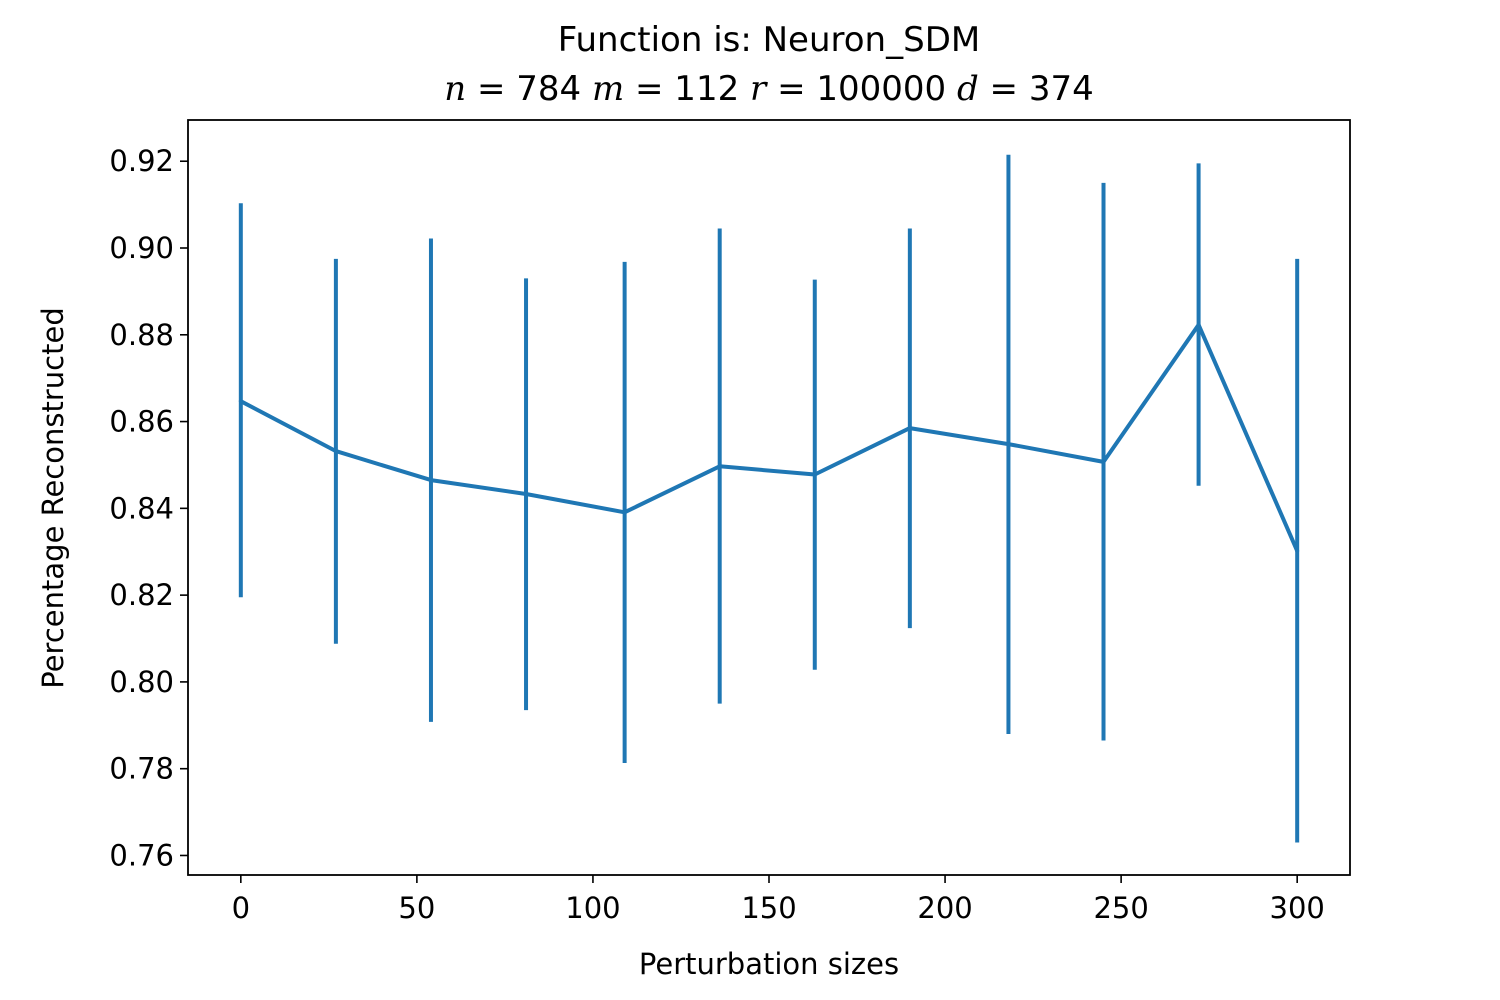  I want to click on y-tick-label: 0.76, so click(141, 855).